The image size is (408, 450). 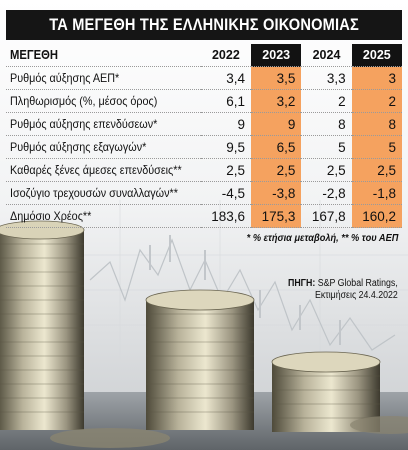 I want to click on cell-2024: -2,8, so click(x=326, y=193).